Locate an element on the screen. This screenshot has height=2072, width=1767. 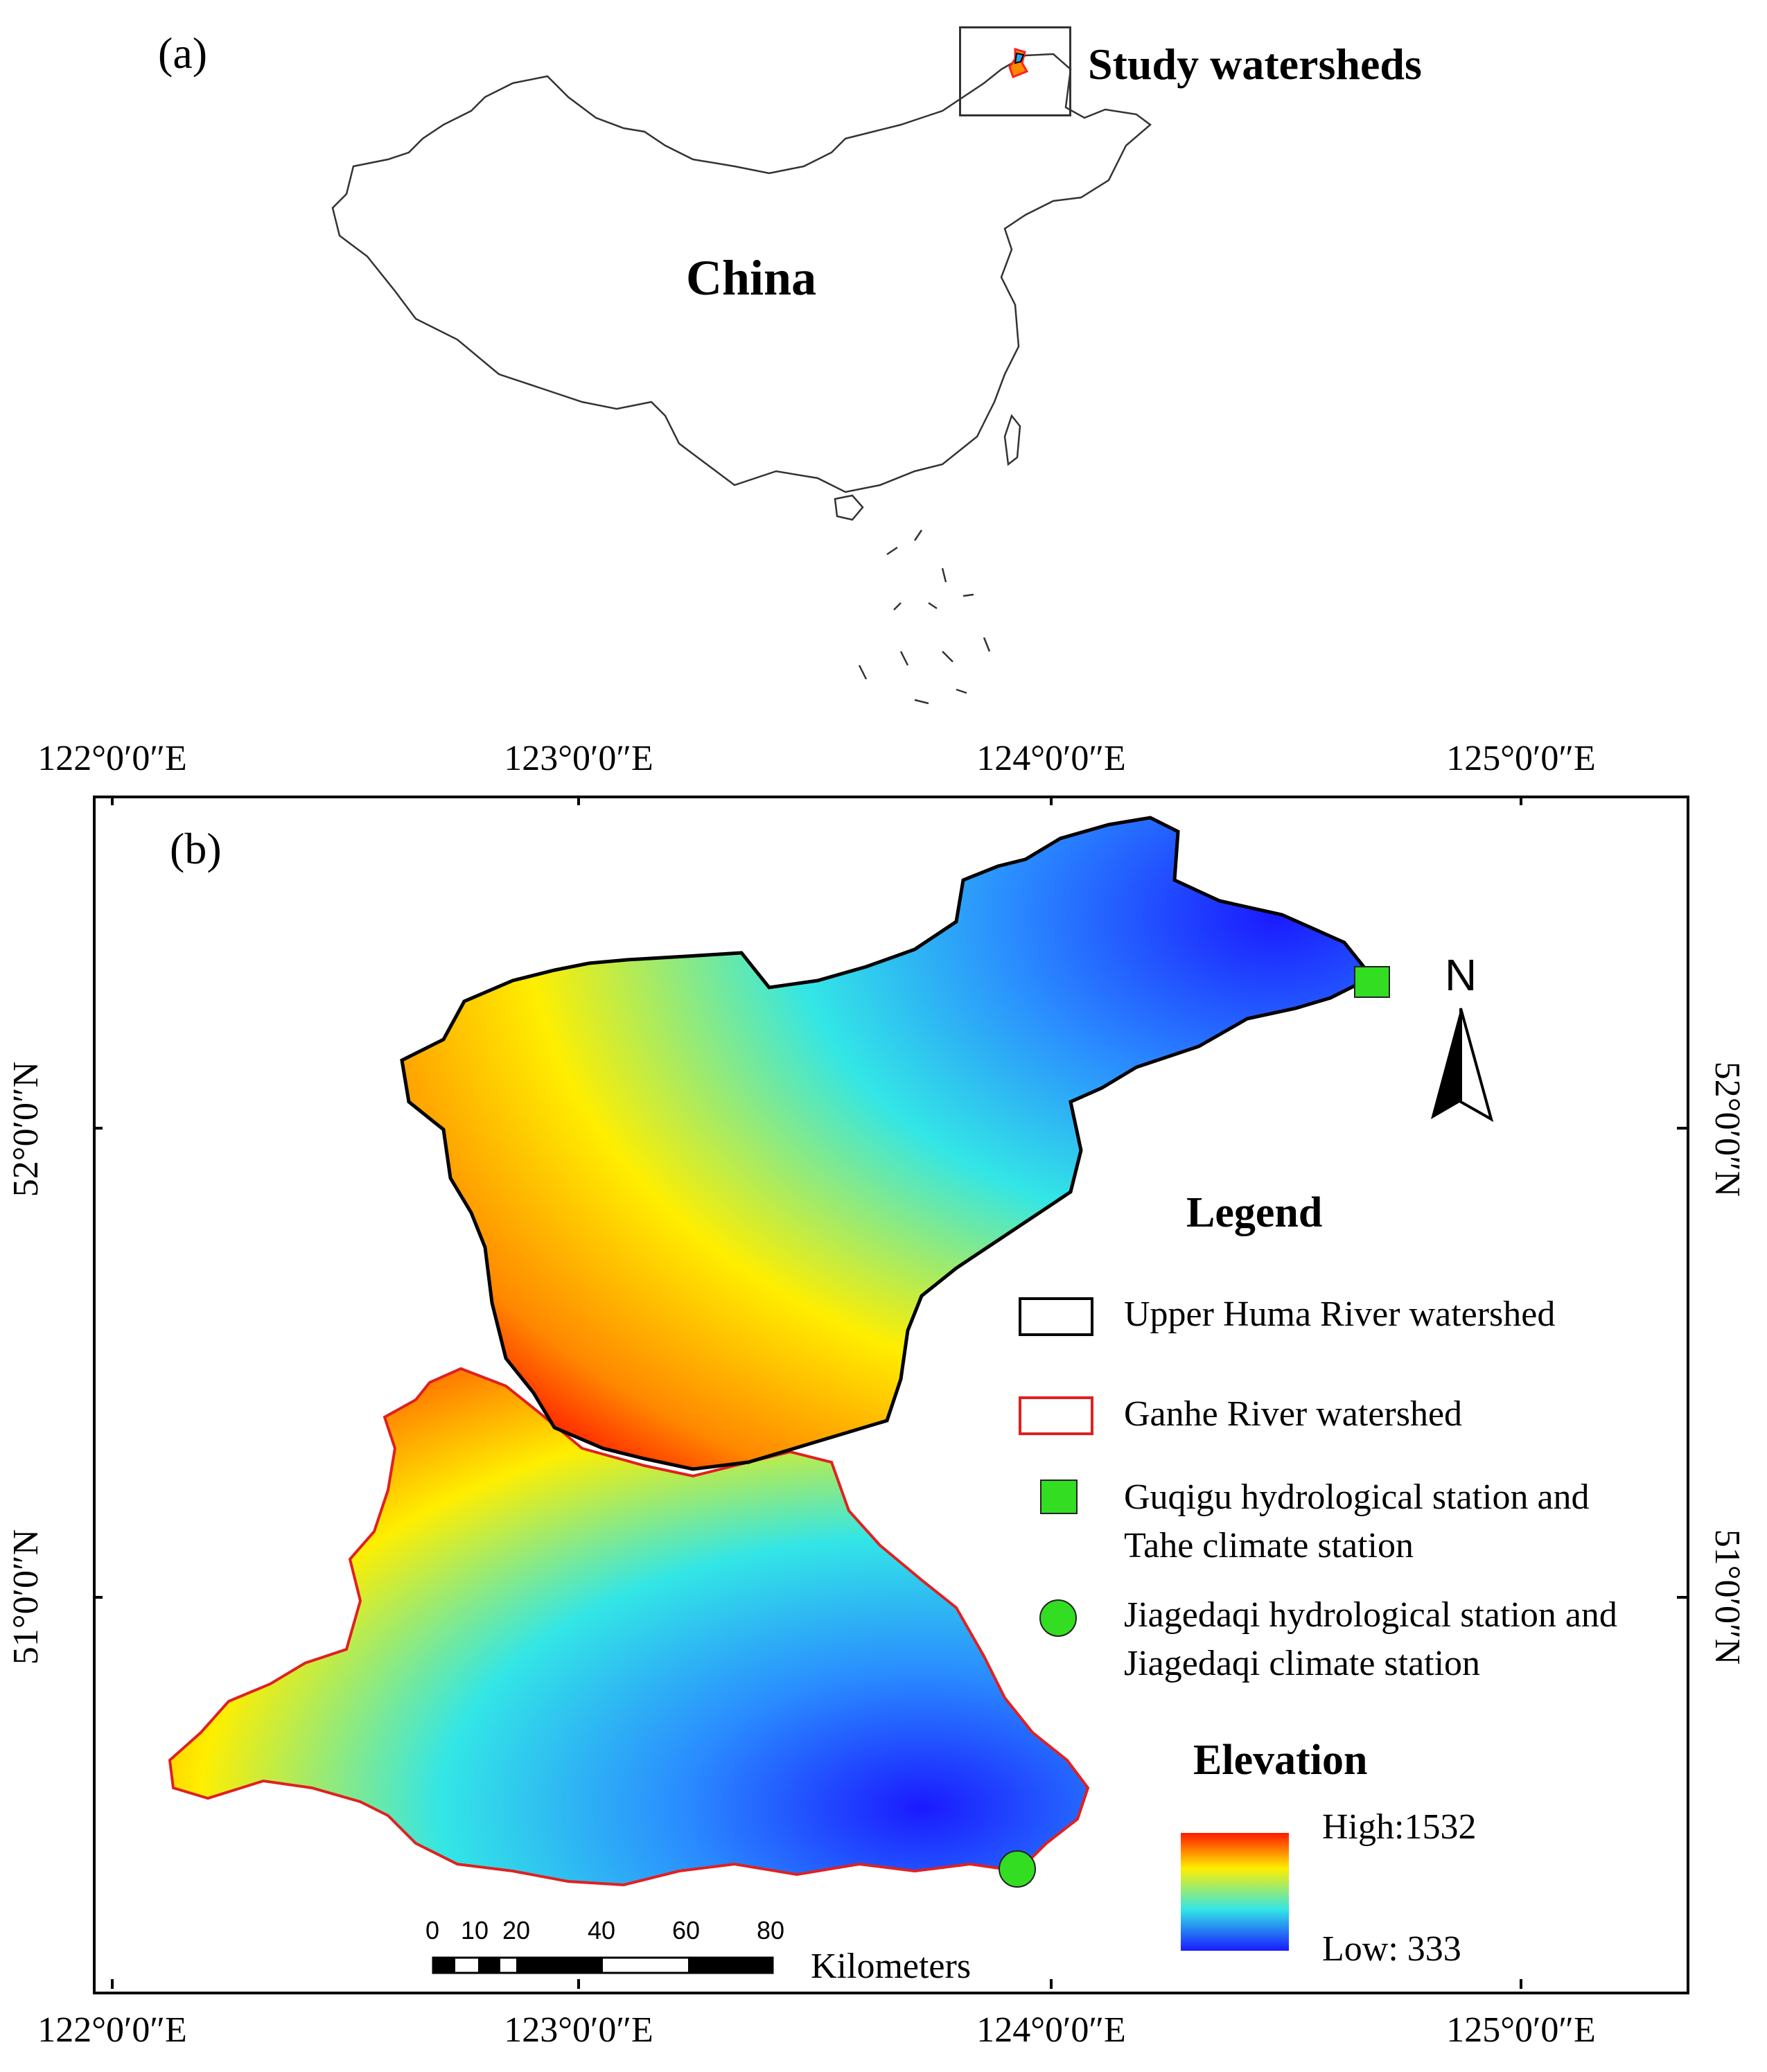
study-watersheds-label: Study watersheds is located at coordinates (1255, 64).